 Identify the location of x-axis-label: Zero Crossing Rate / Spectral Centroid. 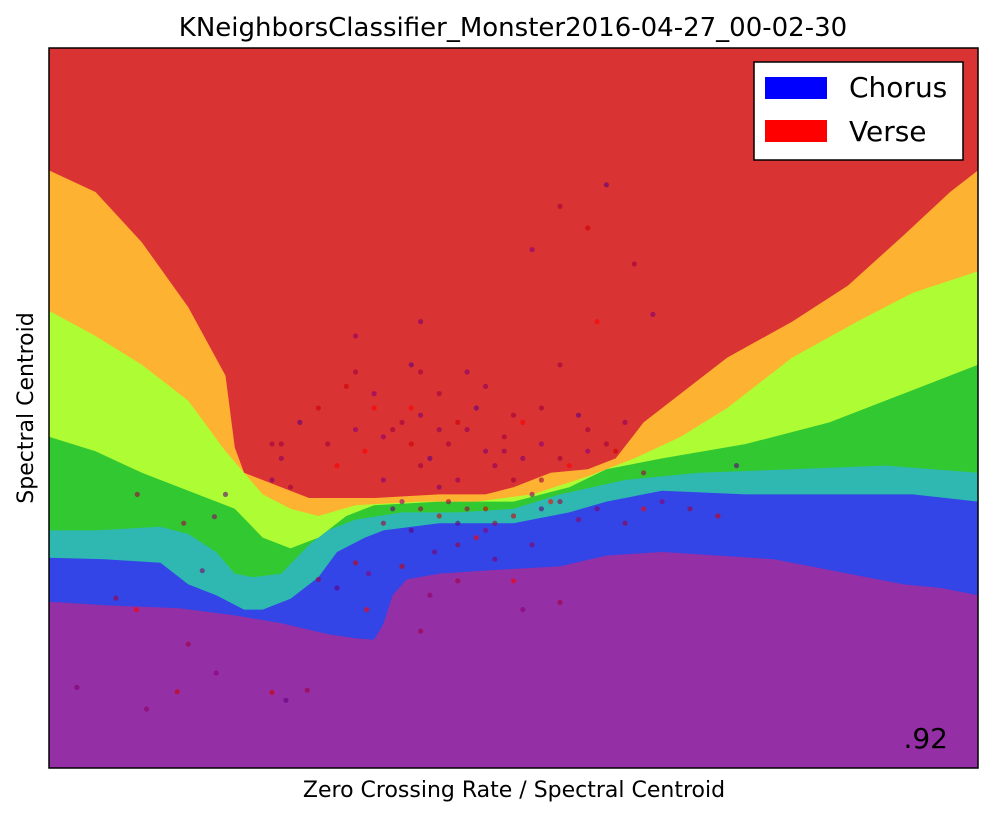
(514, 790).